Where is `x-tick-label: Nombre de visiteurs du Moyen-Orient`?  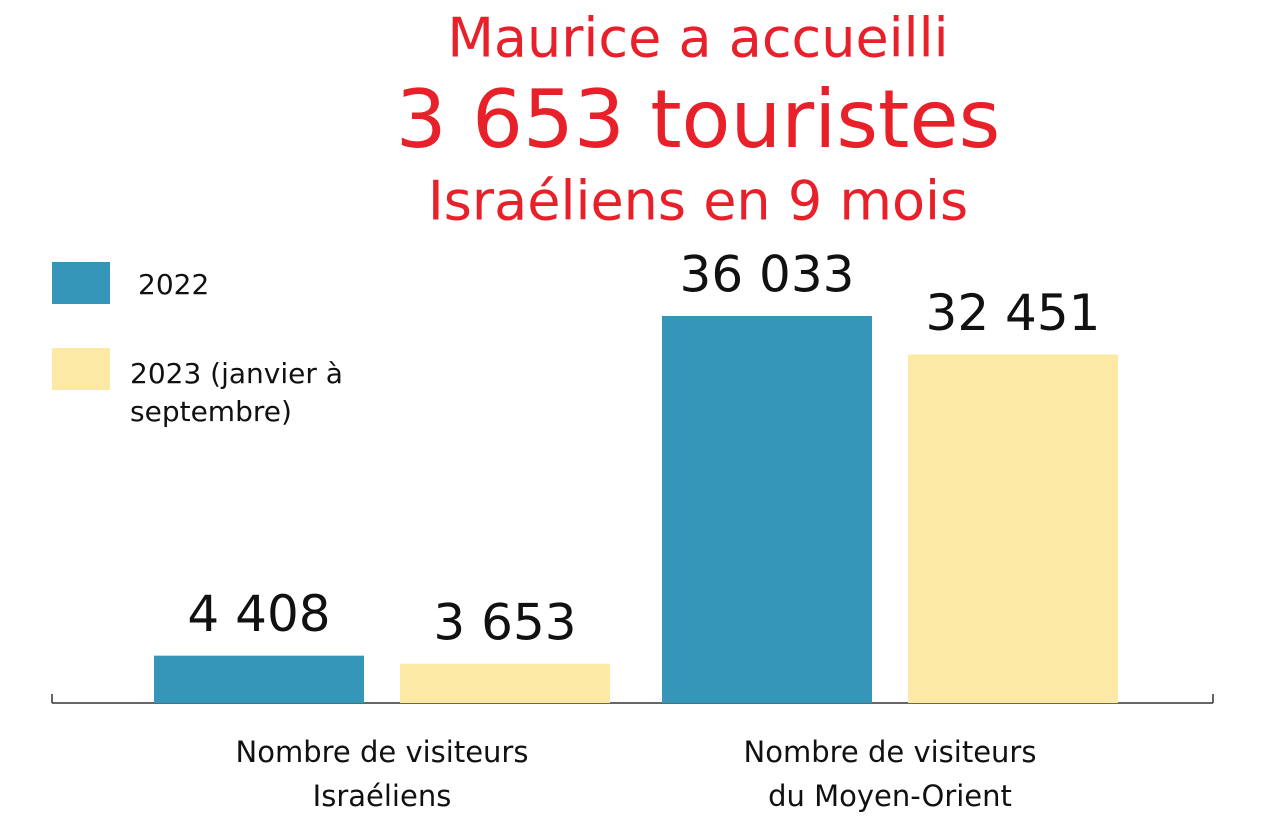
x-tick-label: Nombre de visiteurs du Moyen-Orient is located at coordinates (890, 774).